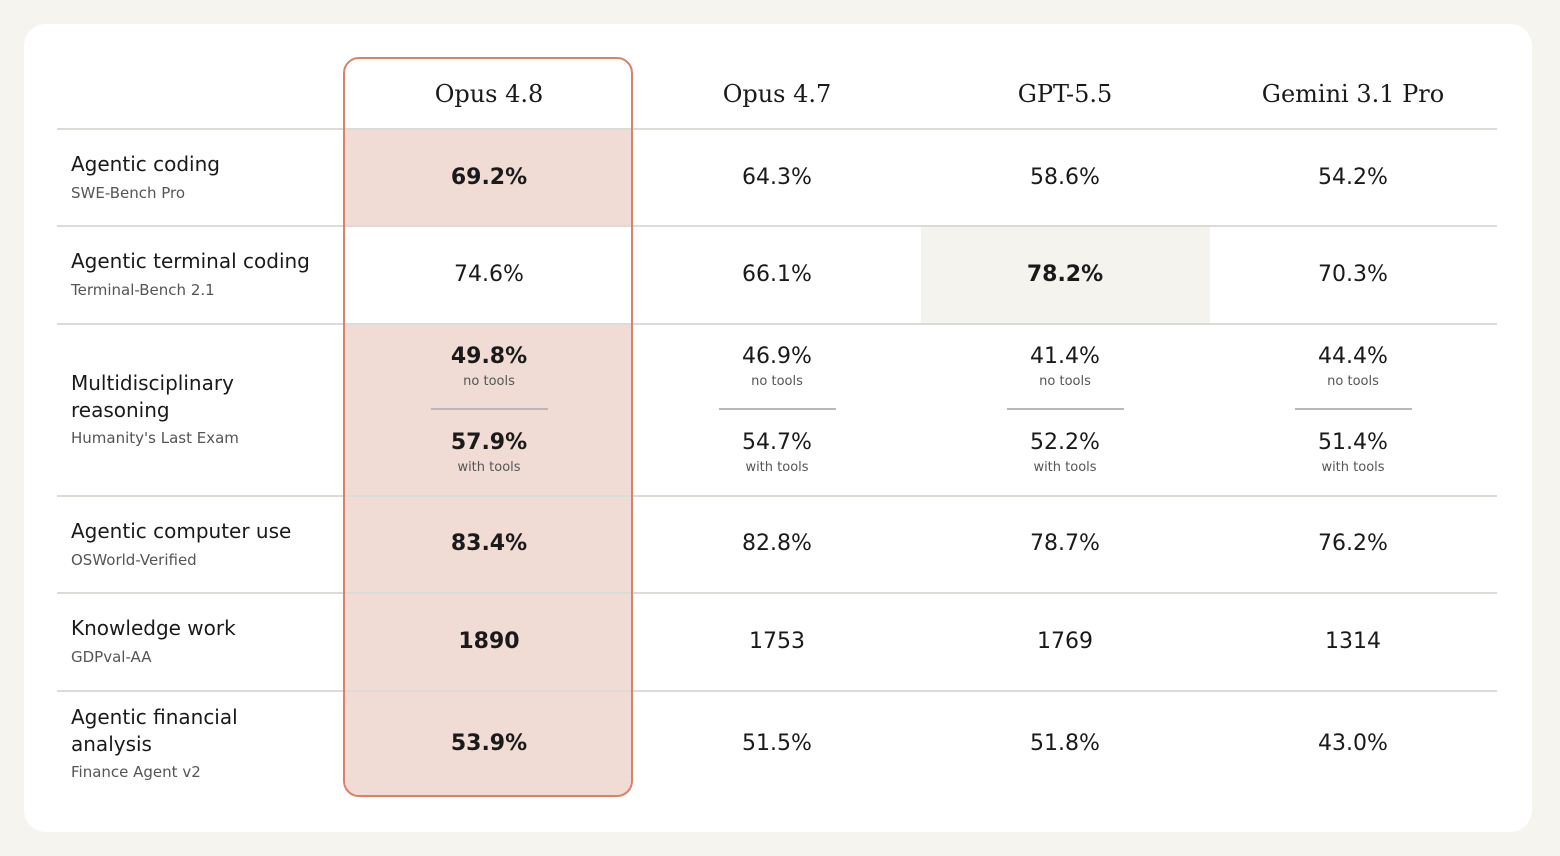 Image resolution: width=1560 pixels, height=856 pixels. What do you see at coordinates (1353, 356) in the screenshot?
I see `cell-value-no-tools: 44.4%` at bounding box center [1353, 356].